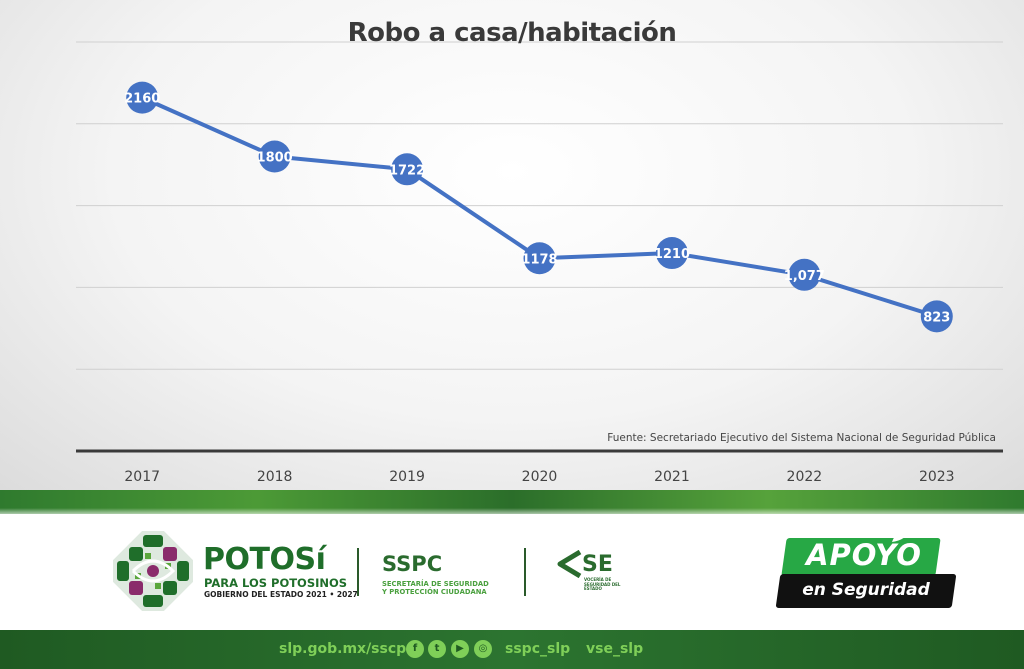 This screenshot has width=1024, height=669. What do you see at coordinates (866, 590) in the screenshot?
I see `seguridad-text: en Seguridad` at bounding box center [866, 590].